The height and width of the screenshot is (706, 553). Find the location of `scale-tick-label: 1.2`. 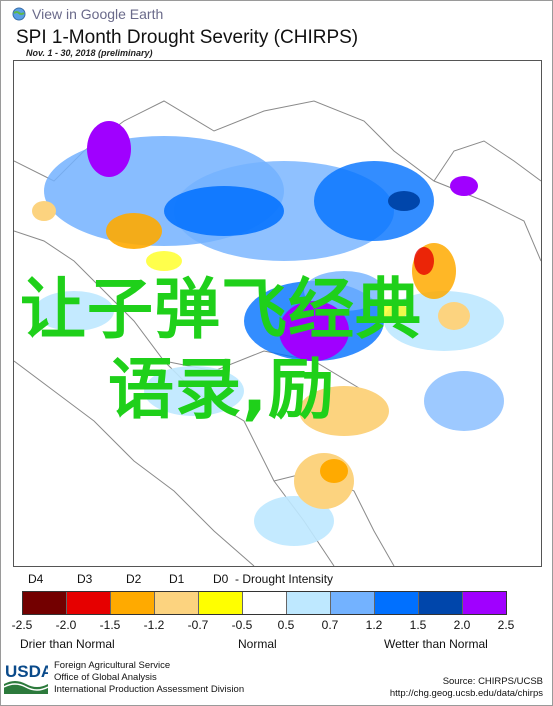

scale-tick-label: 1.2 is located at coordinates (374, 625).